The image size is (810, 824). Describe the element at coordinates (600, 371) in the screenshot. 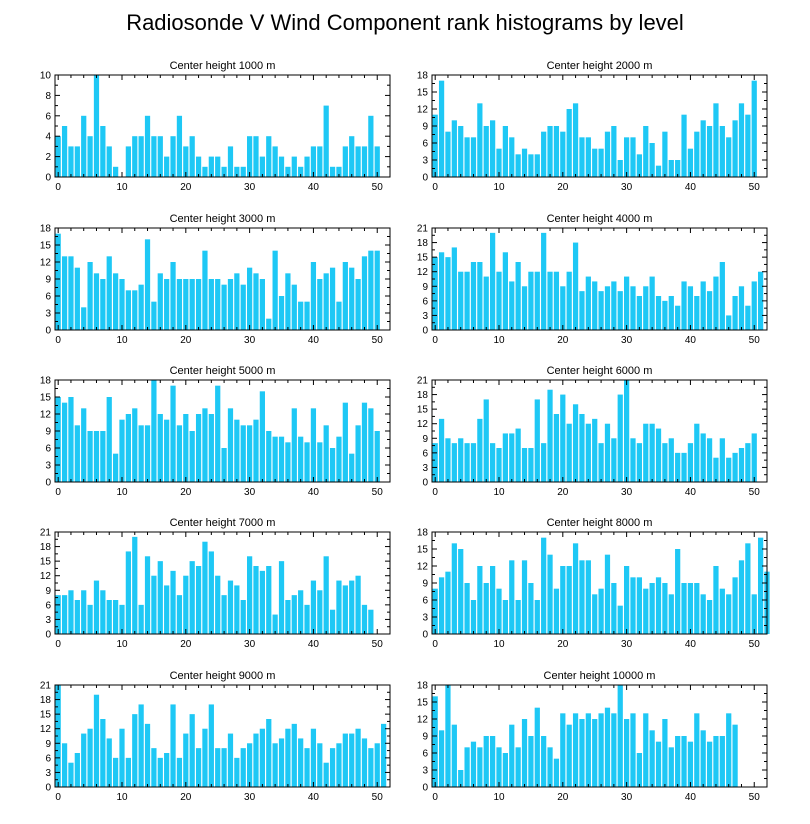

I see `panel-title: Center height 6000 m` at that location.